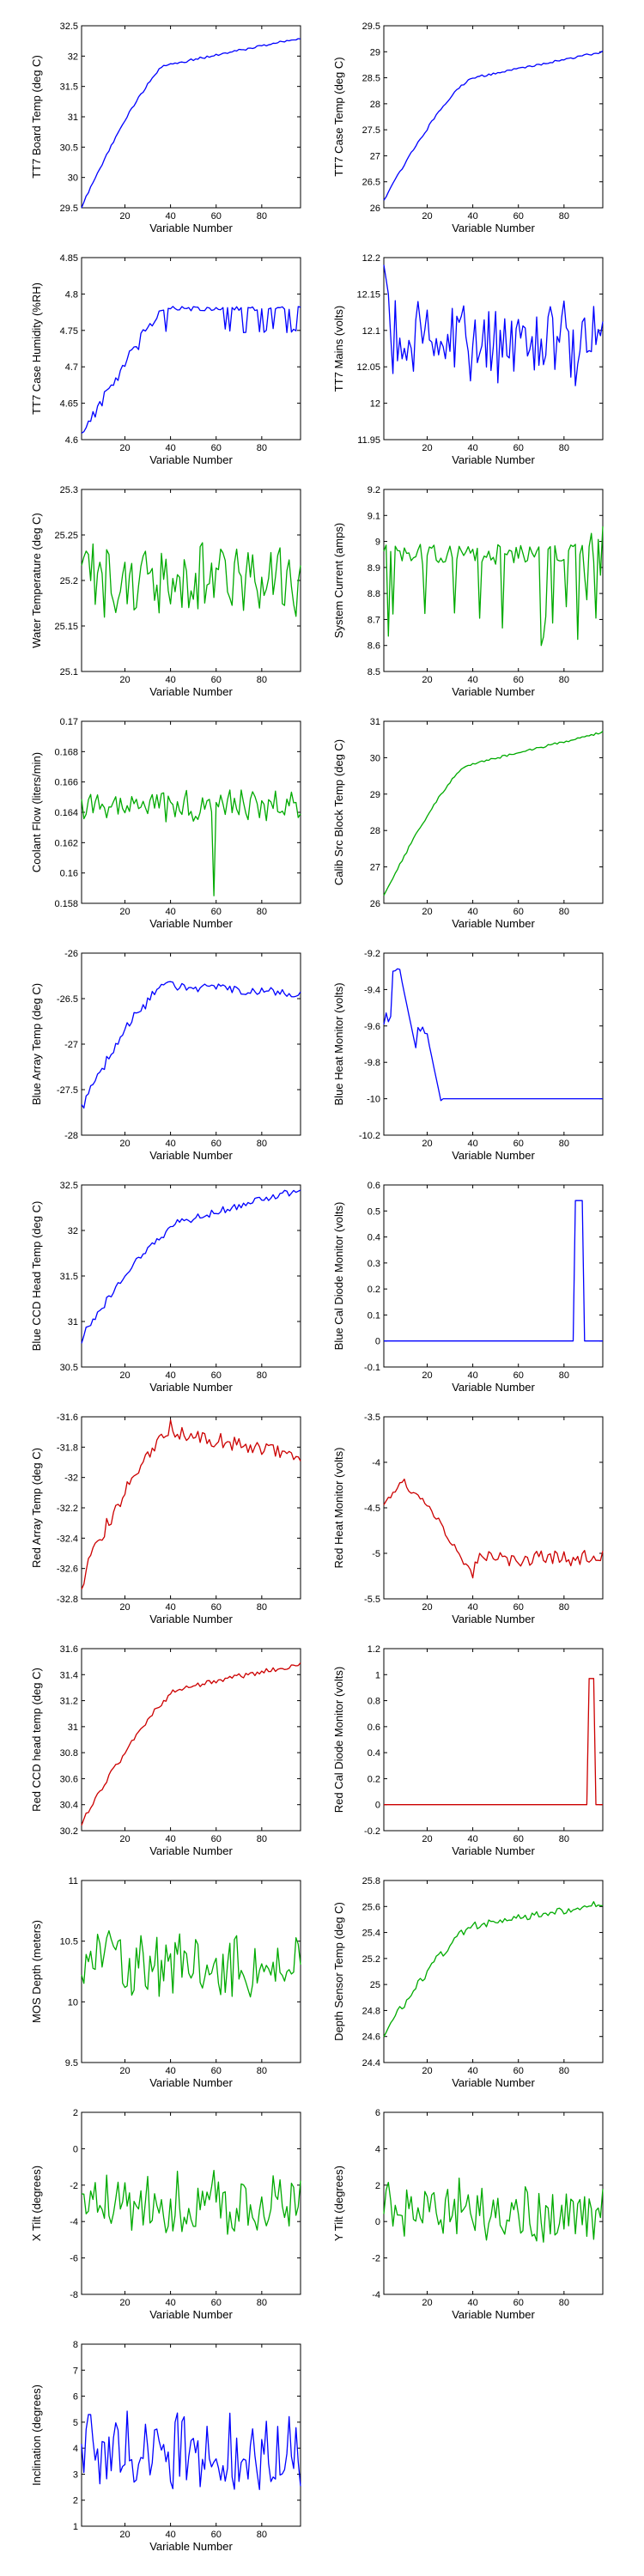 The image size is (644, 2576). What do you see at coordinates (375, 156) in the screenshot?
I see `y-tick-label: 27` at bounding box center [375, 156].